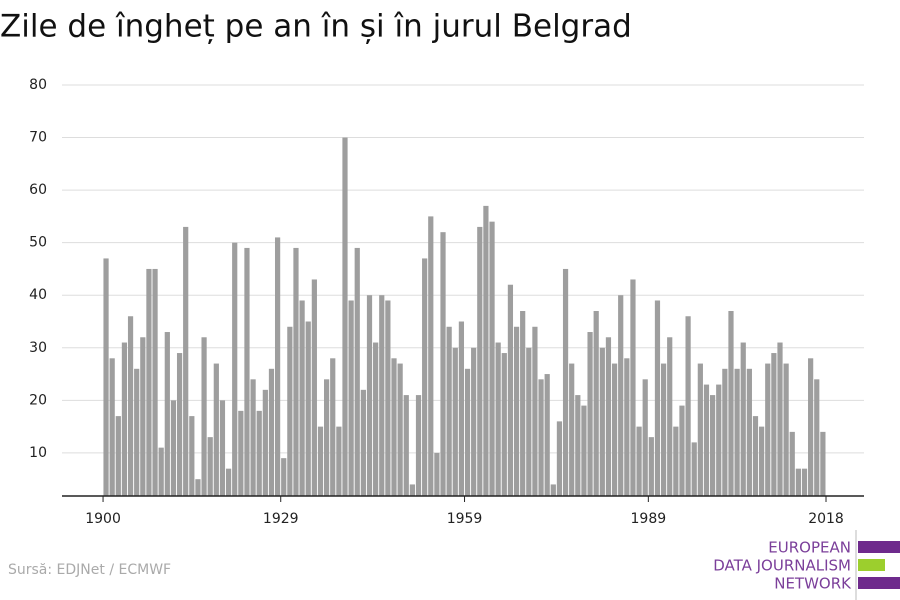 The height and width of the screenshot is (600, 900). What do you see at coordinates (89, 570) in the screenshot?
I see `source: Sursă: EDJNet / ECMWF` at bounding box center [89, 570].